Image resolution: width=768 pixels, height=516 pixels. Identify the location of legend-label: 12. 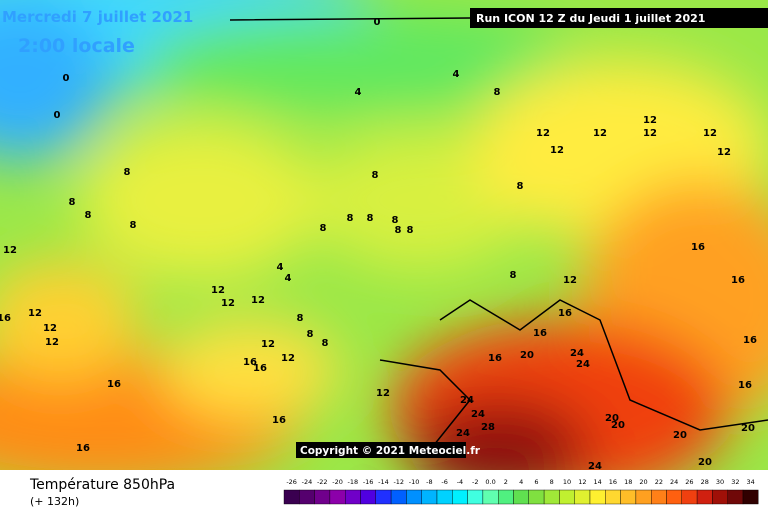
(582, 482).